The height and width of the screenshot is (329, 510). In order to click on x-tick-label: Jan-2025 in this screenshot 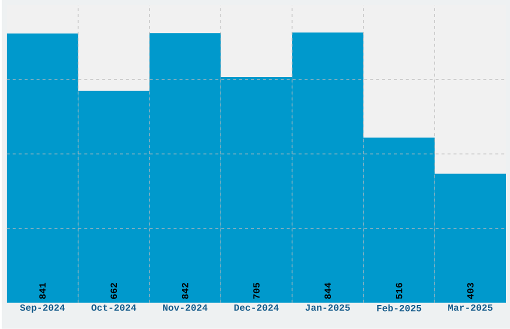, I will do `click(328, 307)`.